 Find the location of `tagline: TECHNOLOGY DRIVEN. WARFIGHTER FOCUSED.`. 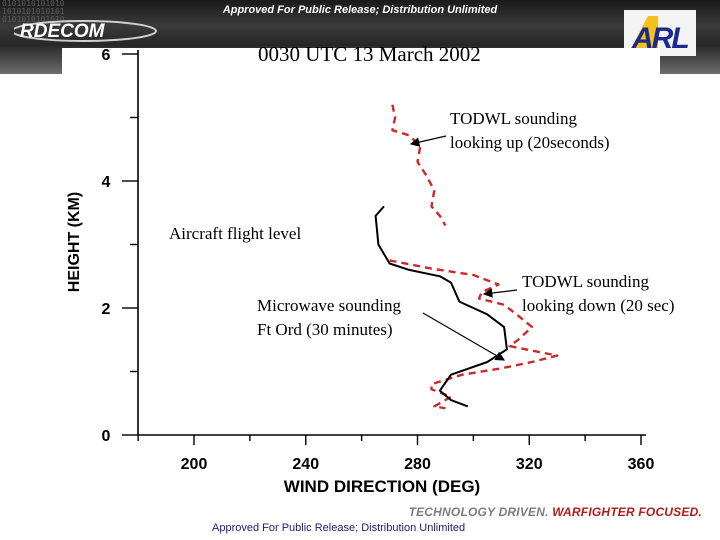

tagline: TECHNOLOGY DRIVEN. WARFIGHTER FOCUSED. is located at coordinates (555, 512).